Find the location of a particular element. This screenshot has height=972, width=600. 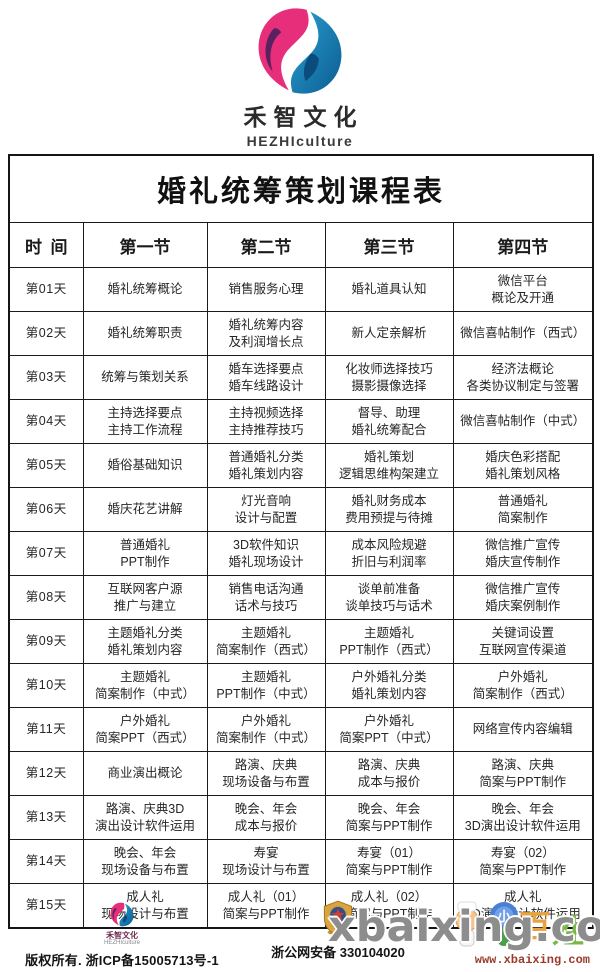

day-cell: 第14天 is located at coordinates (46, 861).